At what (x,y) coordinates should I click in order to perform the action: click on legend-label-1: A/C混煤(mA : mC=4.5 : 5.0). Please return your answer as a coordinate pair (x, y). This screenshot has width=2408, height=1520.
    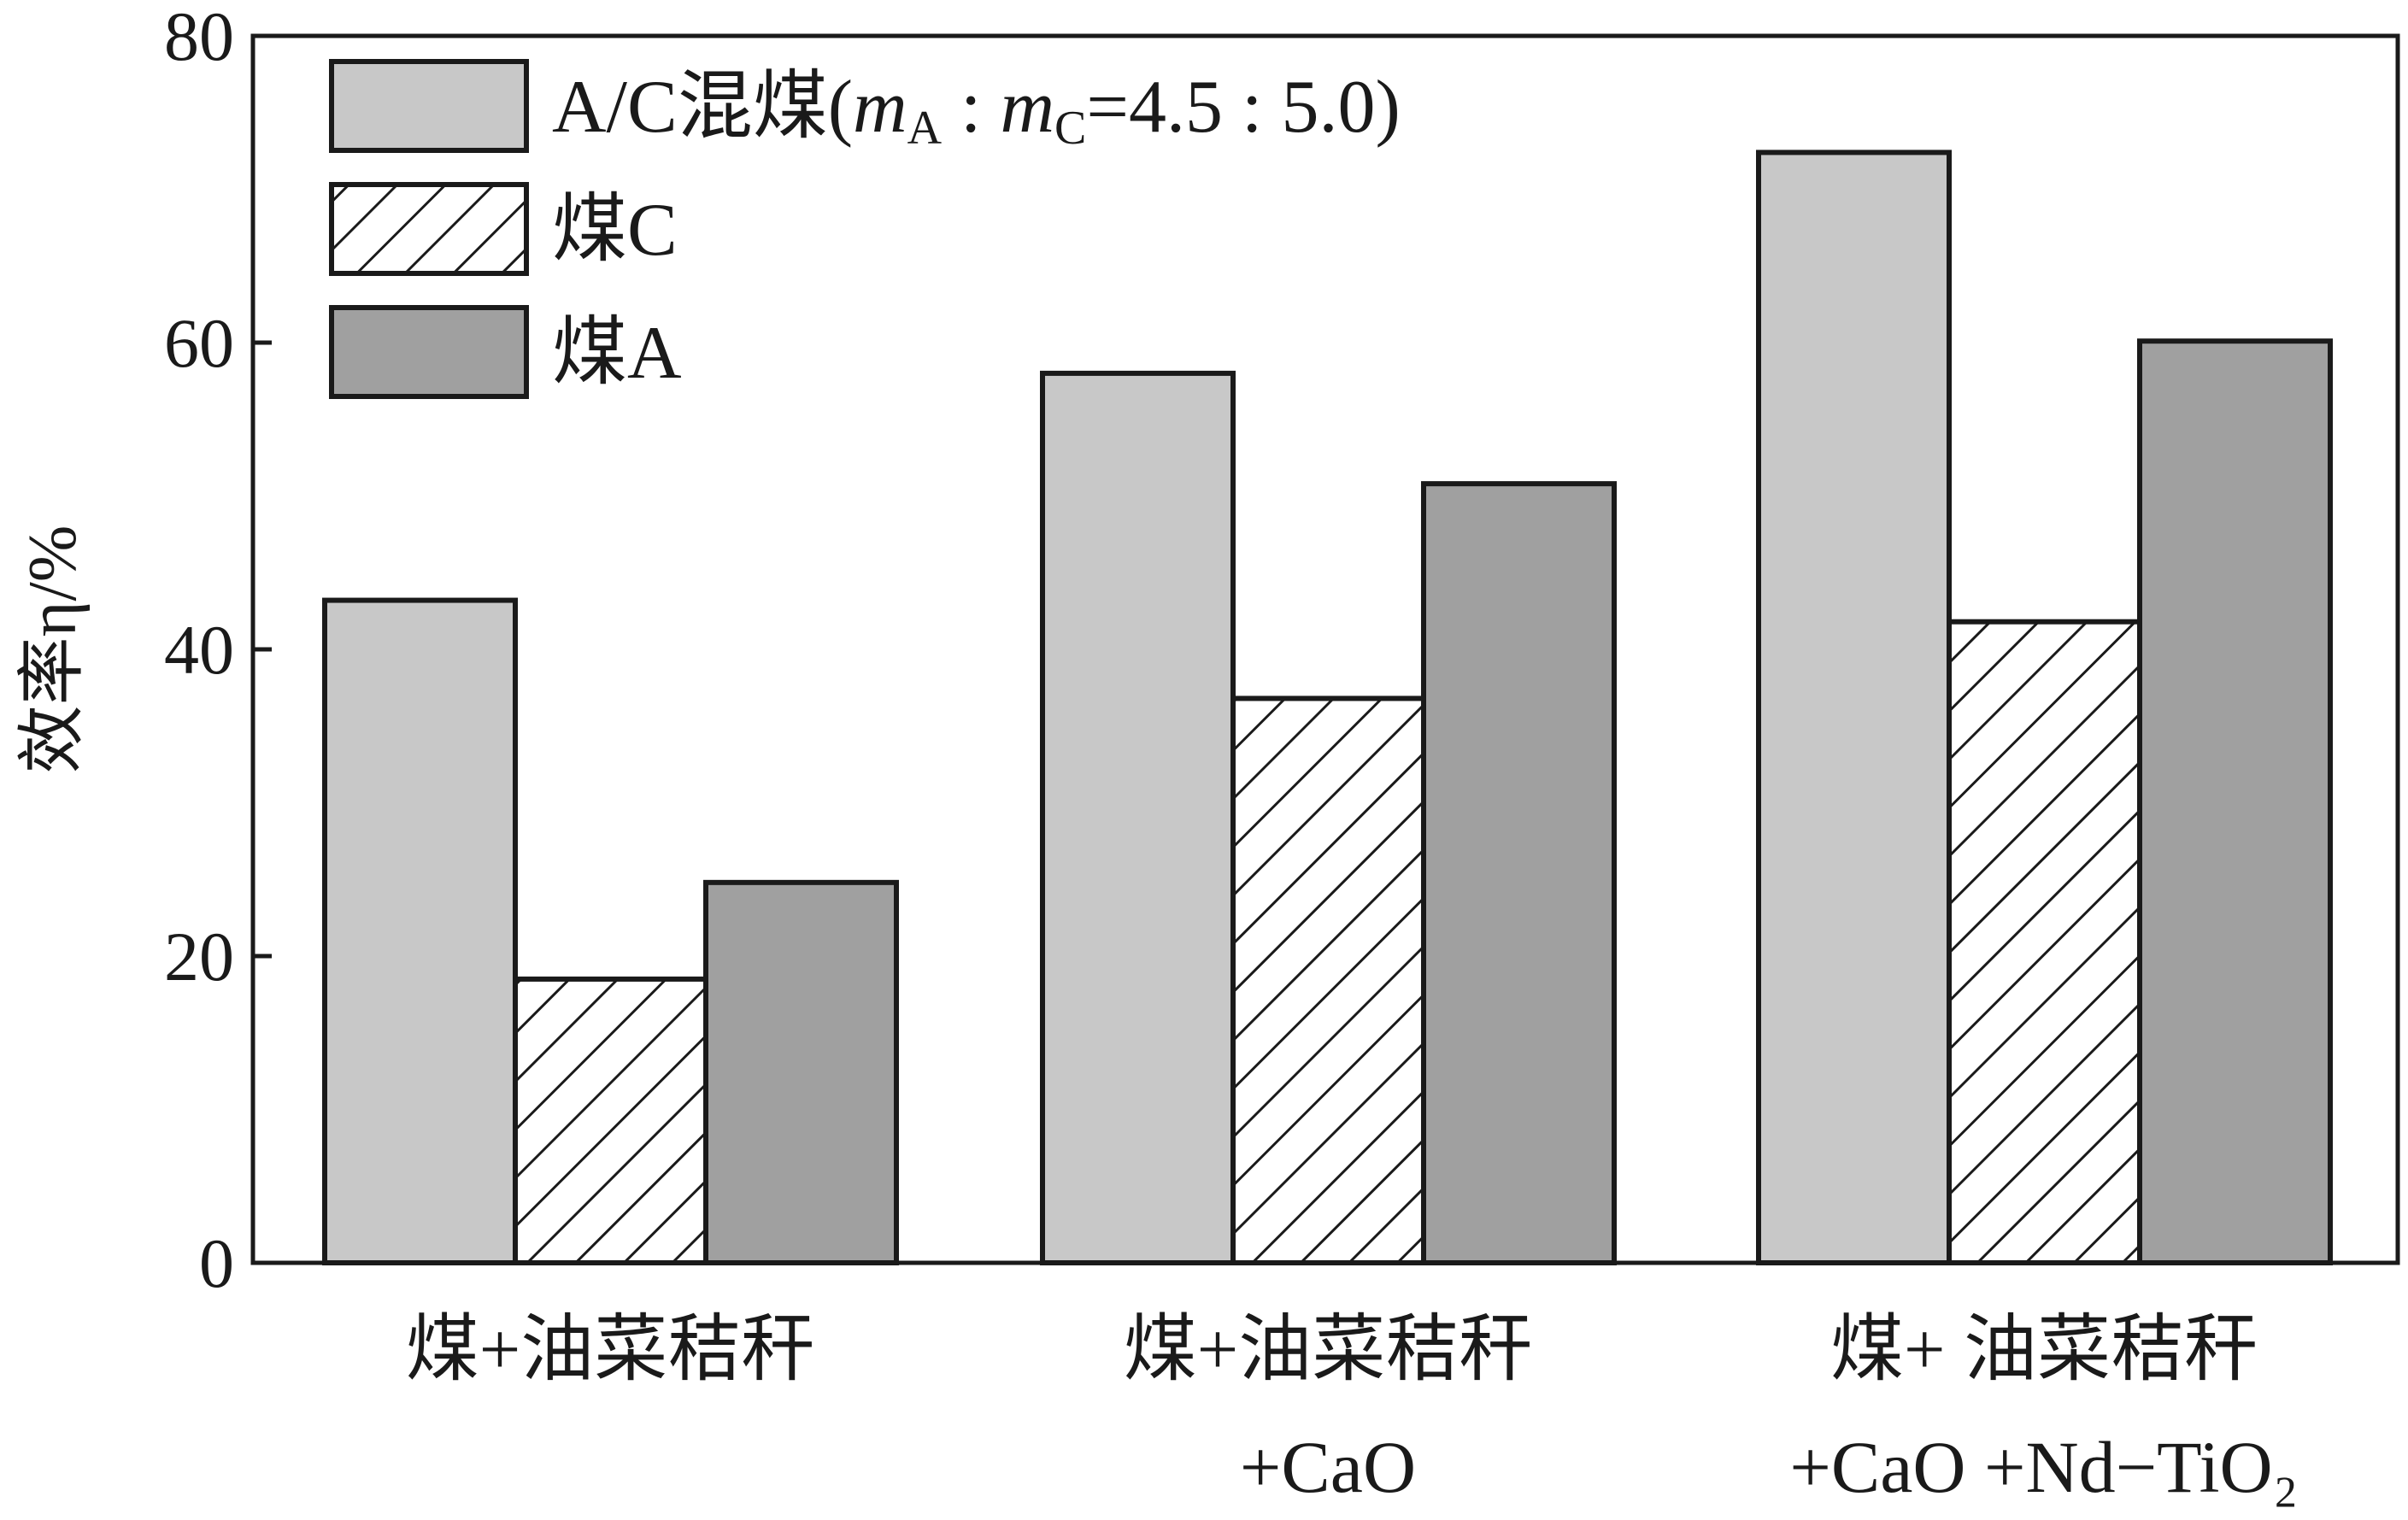
    Looking at the image, I should click on (976, 110).